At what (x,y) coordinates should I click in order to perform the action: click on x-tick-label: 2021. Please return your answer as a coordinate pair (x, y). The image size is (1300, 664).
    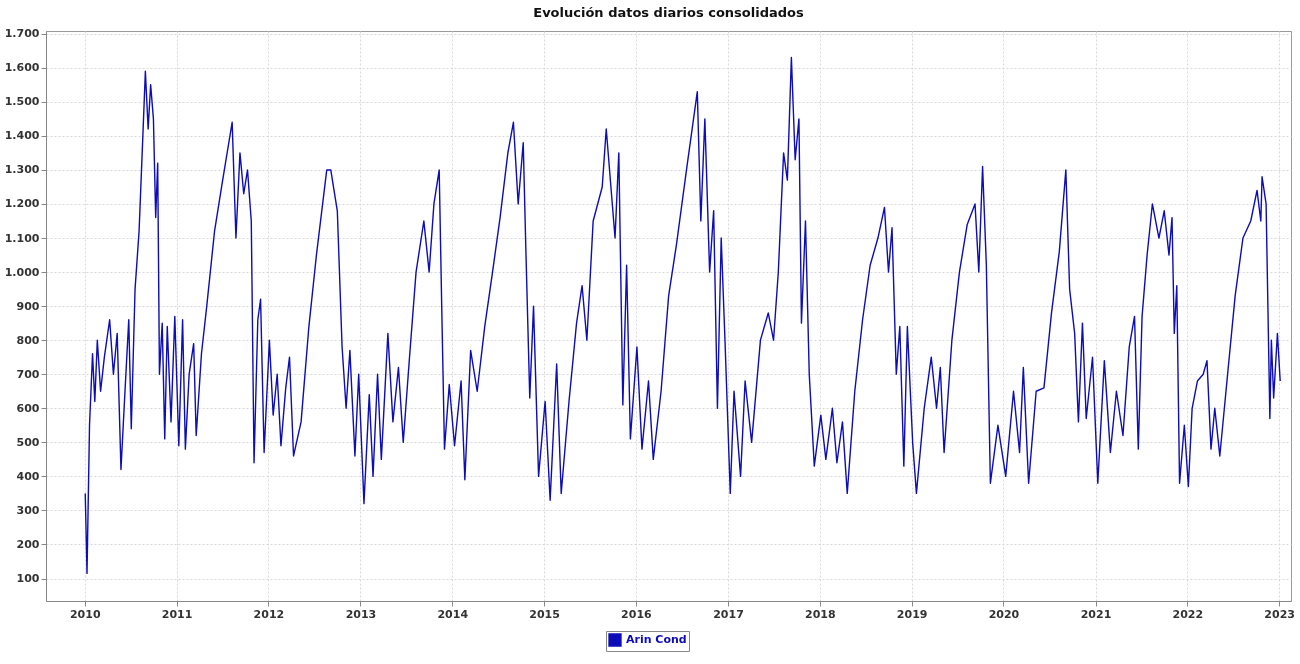
    Looking at the image, I should click on (1096, 614).